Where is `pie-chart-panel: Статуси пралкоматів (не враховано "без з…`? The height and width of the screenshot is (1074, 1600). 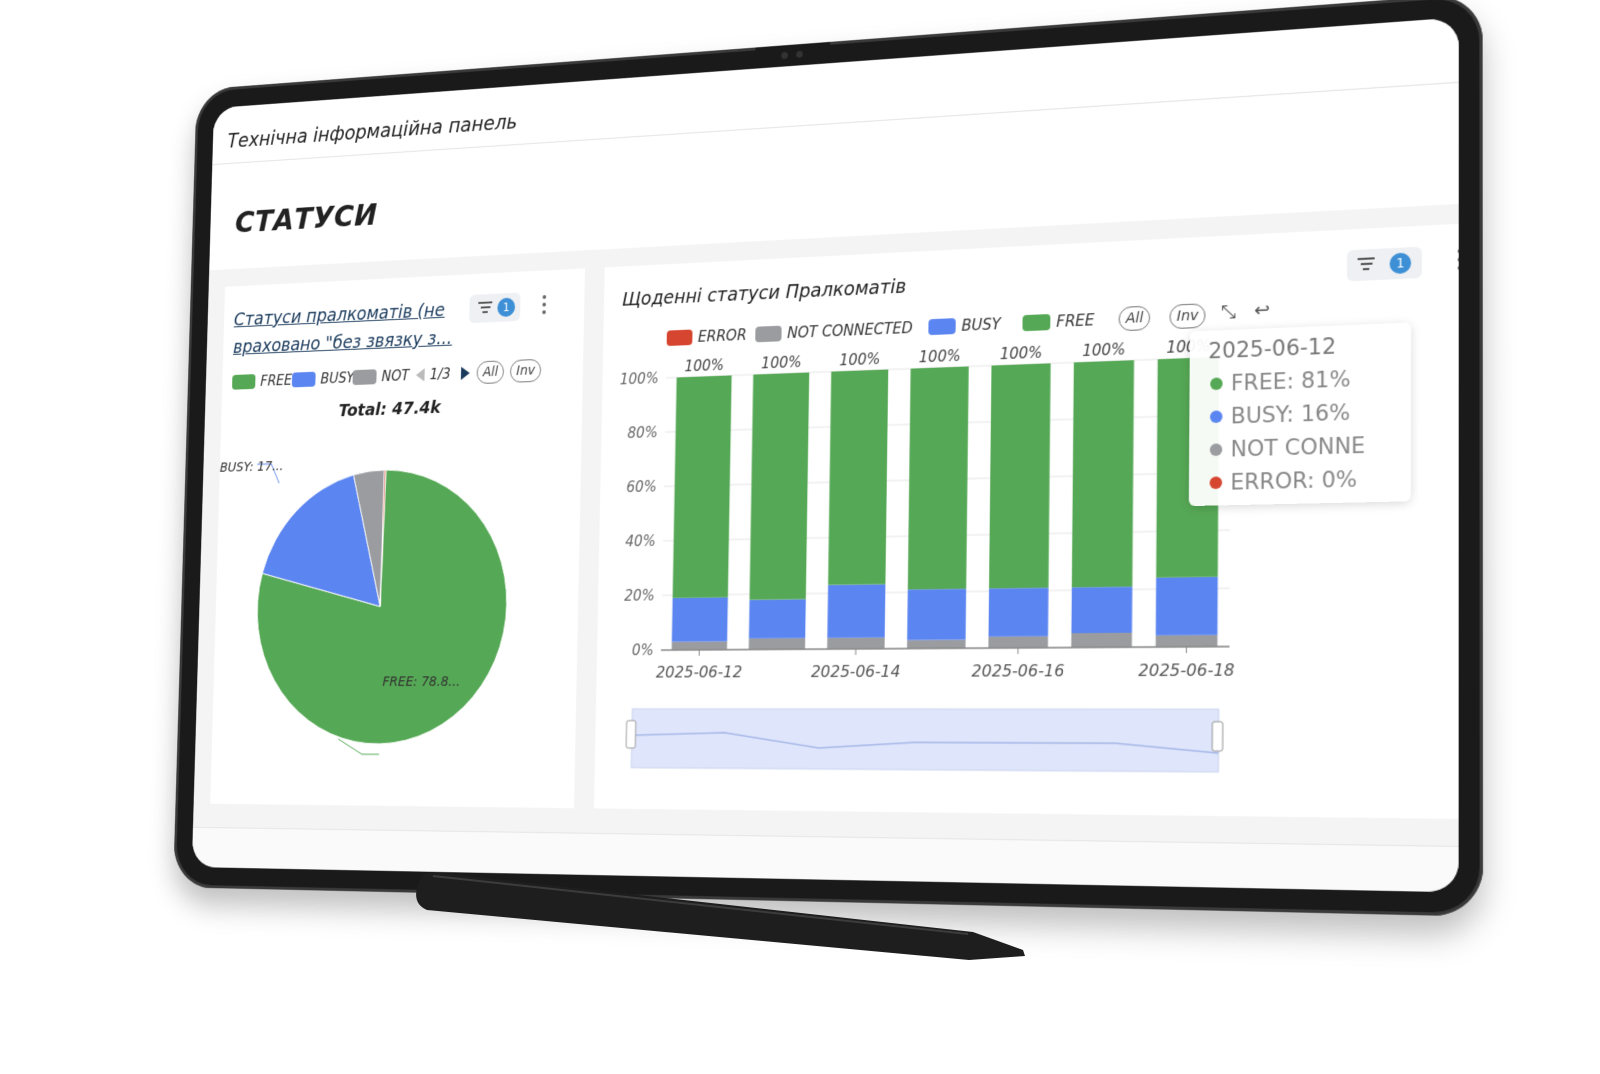 pie-chart-panel: Статуси пралкоматів (не враховано "без з… is located at coordinates (397, 538).